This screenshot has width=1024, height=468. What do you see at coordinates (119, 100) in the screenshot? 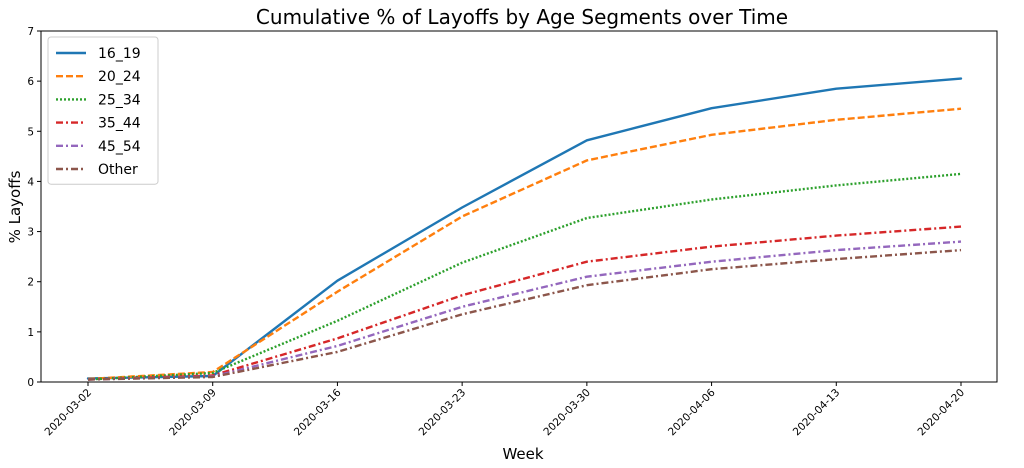
I see `legend-label: 25_34` at bounding box center [119, 100].